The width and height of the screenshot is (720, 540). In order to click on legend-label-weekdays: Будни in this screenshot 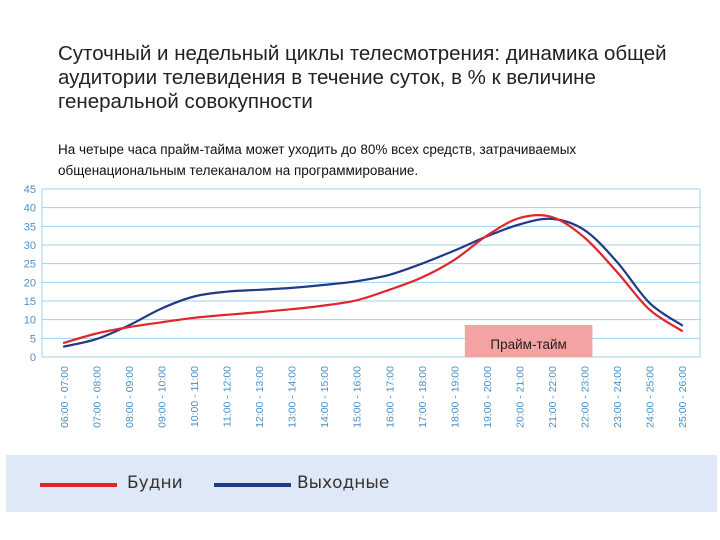, I will do `click(155, 483)`.